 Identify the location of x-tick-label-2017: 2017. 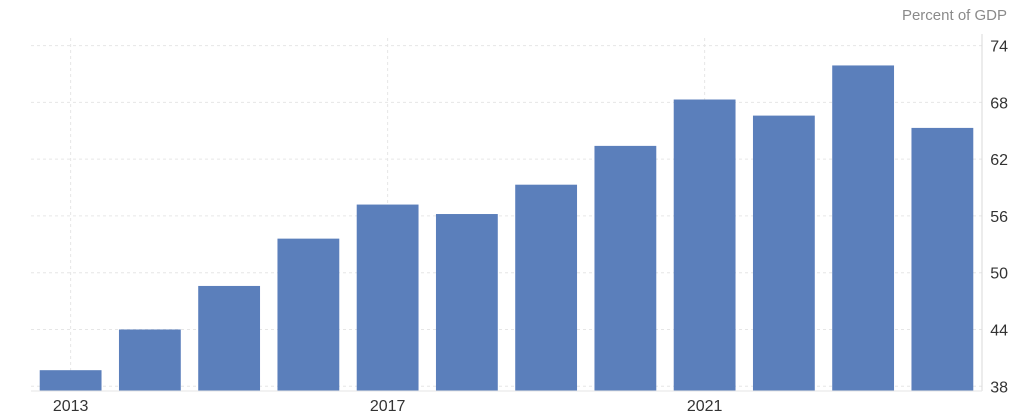
(388, 406).